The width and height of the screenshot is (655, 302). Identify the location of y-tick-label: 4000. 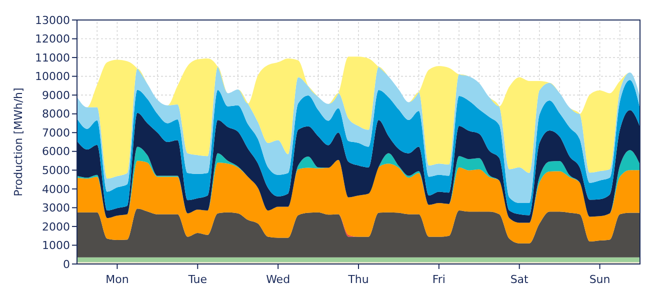
(56, 189).